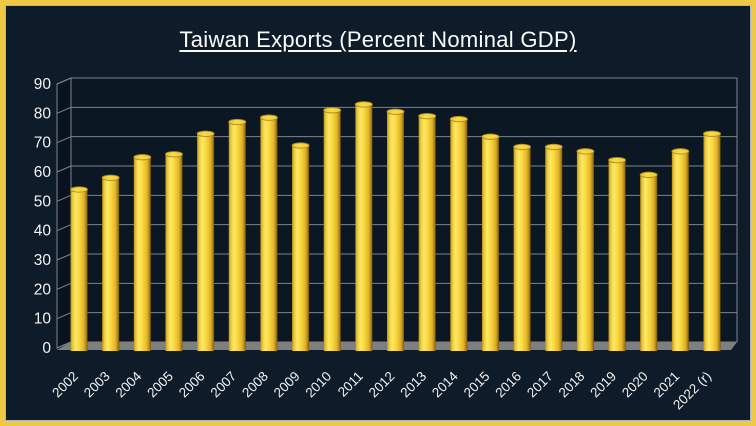 The width and height of the screenshot is (756, 426). Describe the element at coordinates (142, 254) in the screenshot. I see `bar-2004` at that location.